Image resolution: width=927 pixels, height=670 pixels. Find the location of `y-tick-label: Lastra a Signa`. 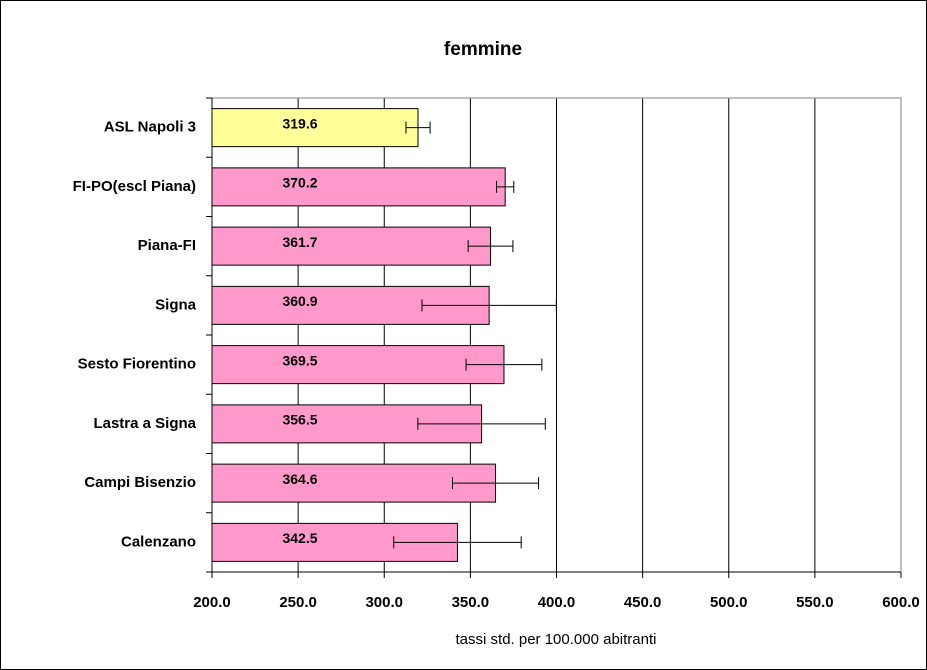

y-tick-label: Lastra a Signa is located at coordinates (144, 423).